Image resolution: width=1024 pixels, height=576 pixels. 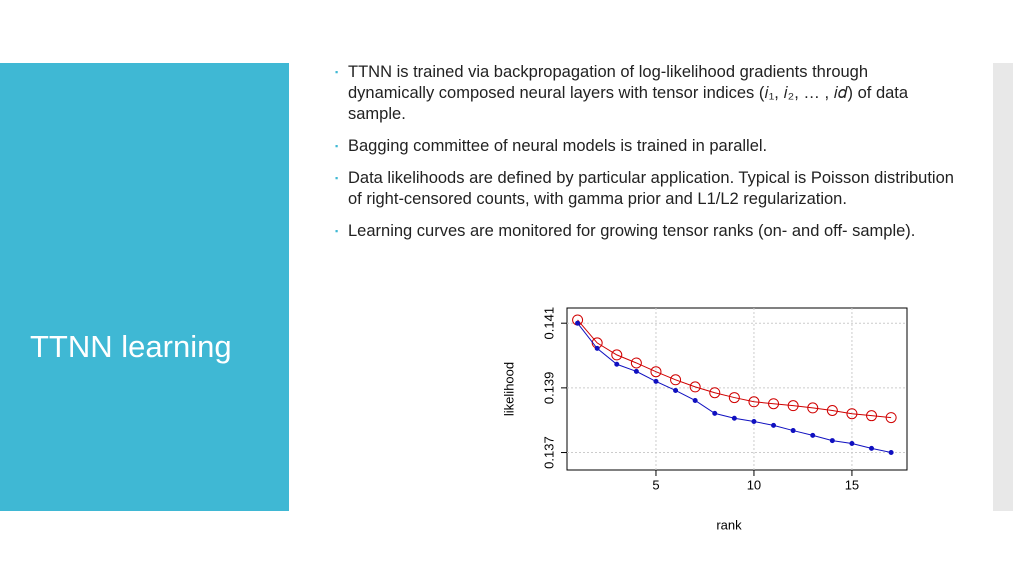 I want to click on x-tick-label: 15, so click(x=852, y=484).